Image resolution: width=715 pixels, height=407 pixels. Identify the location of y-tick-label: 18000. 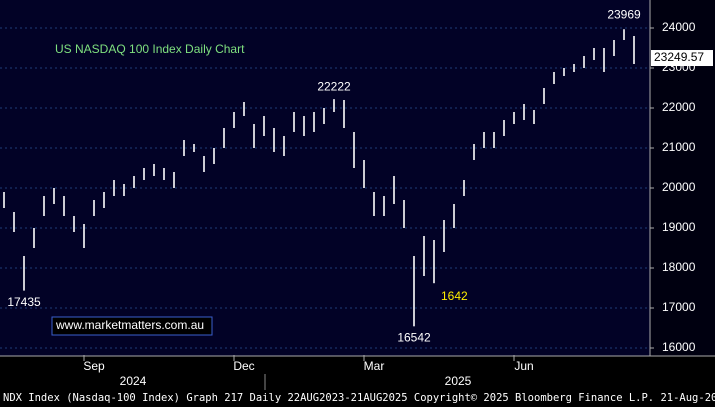
(679, 267).